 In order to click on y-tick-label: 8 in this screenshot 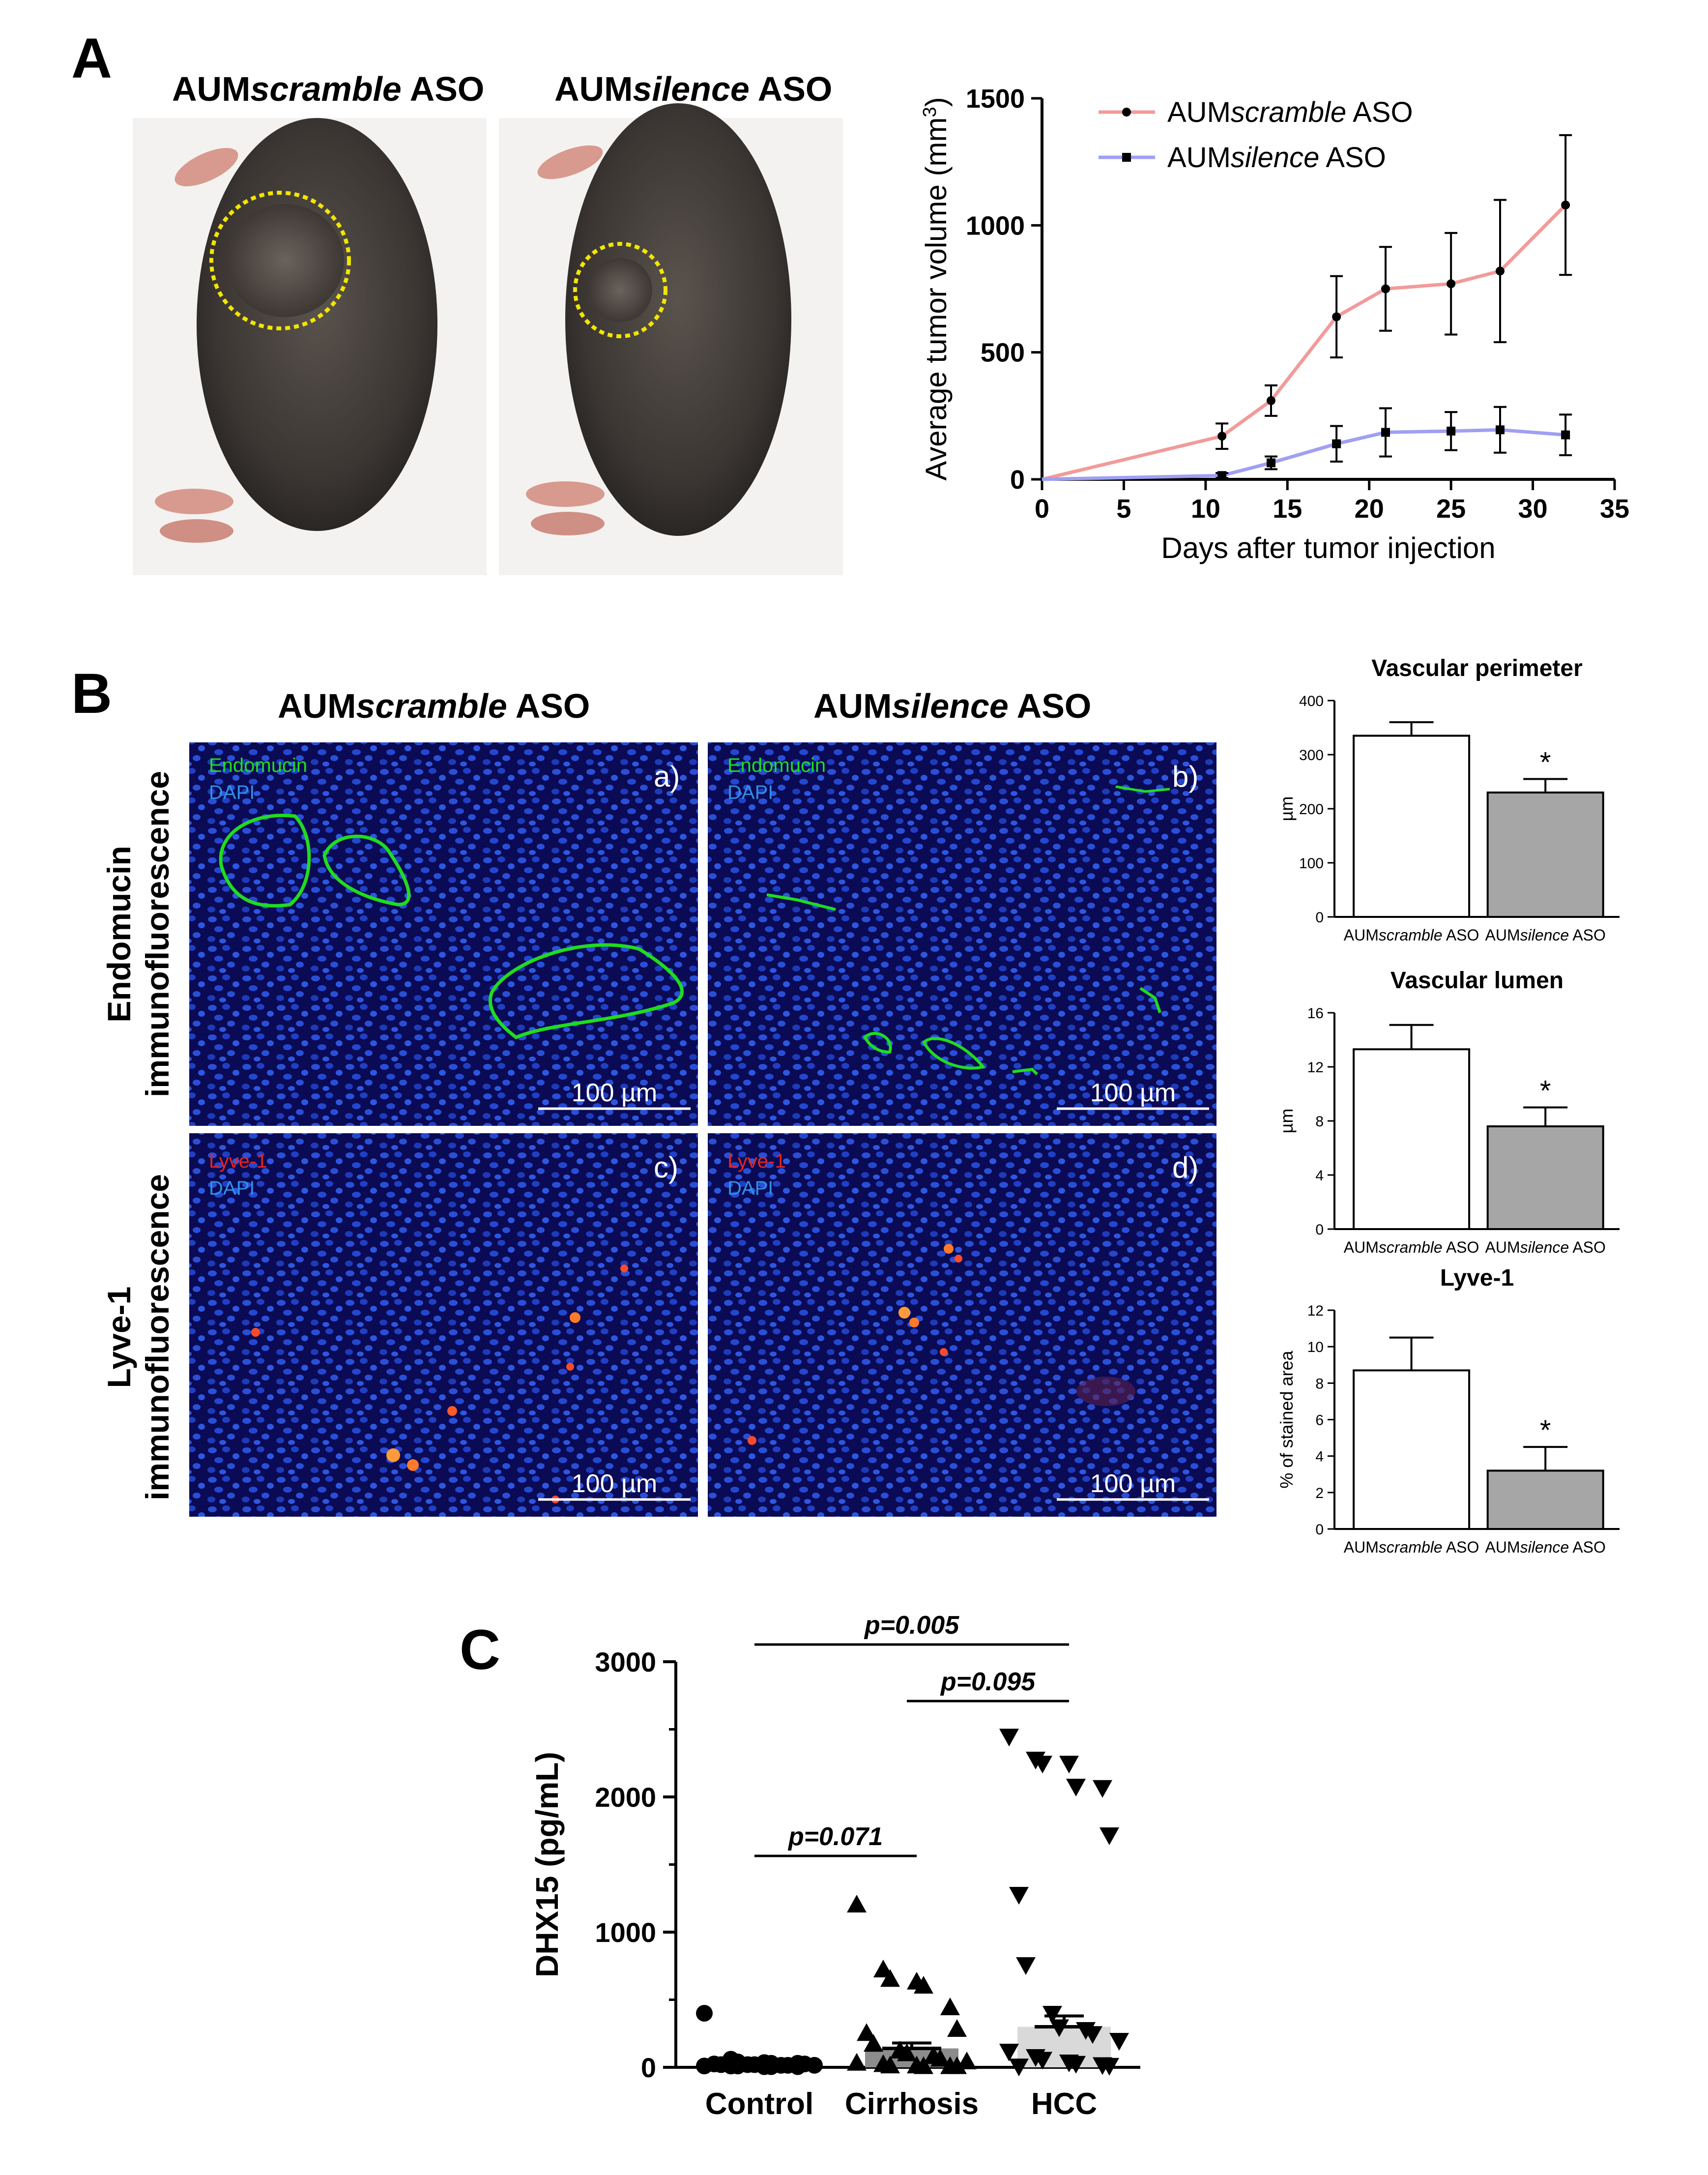, I will do `click(1319, 1384)`.